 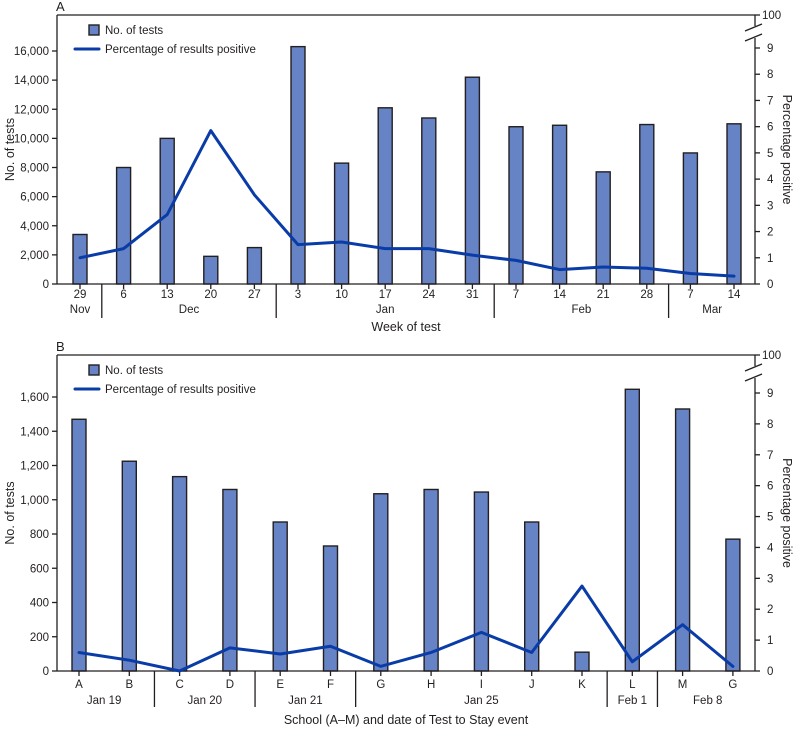 What do you see at coordinates (189, 310) in the screenshot?
I see `x-group-label: Dec` at bounding box center [189, 310].